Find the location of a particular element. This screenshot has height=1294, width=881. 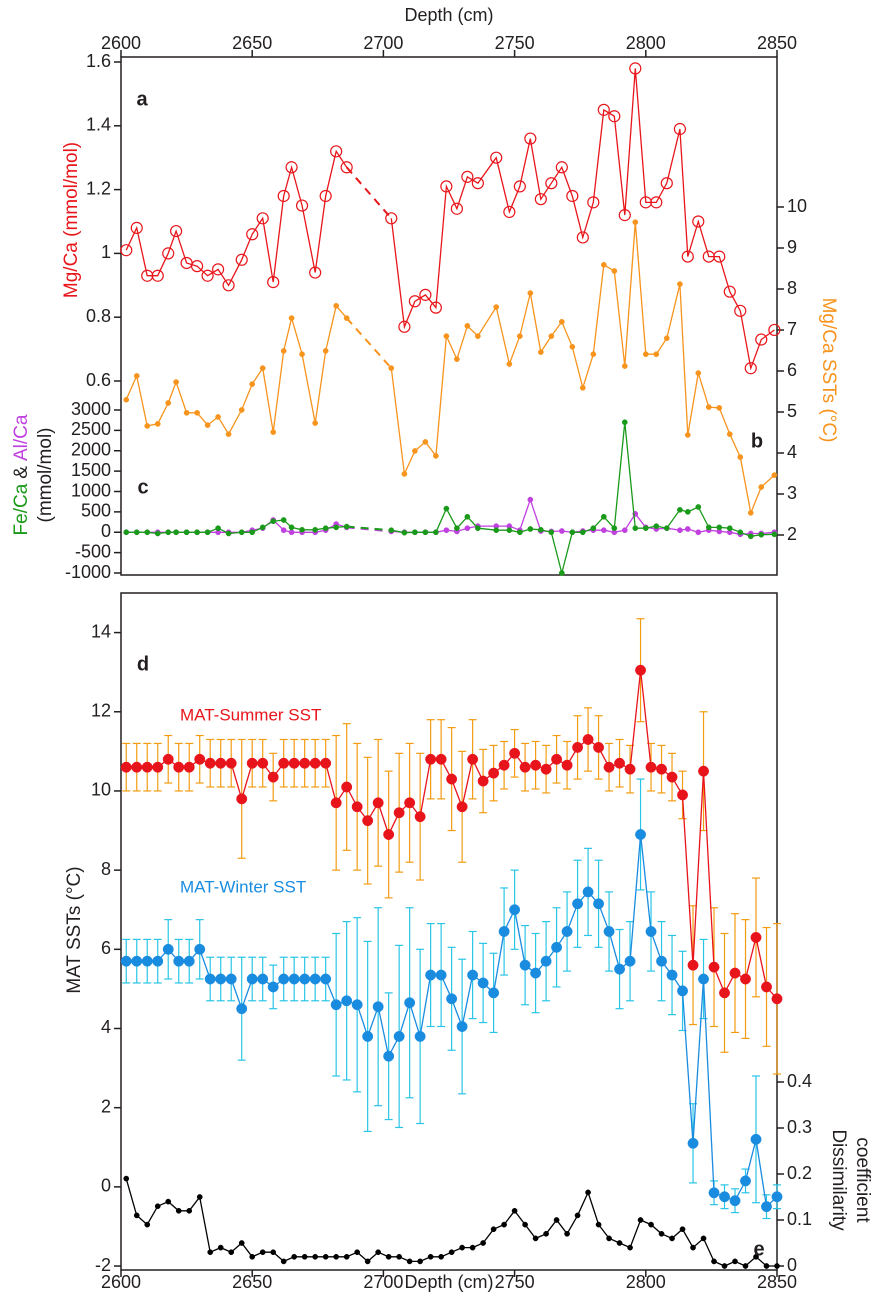

series-line is located at coordinates (450, 498).